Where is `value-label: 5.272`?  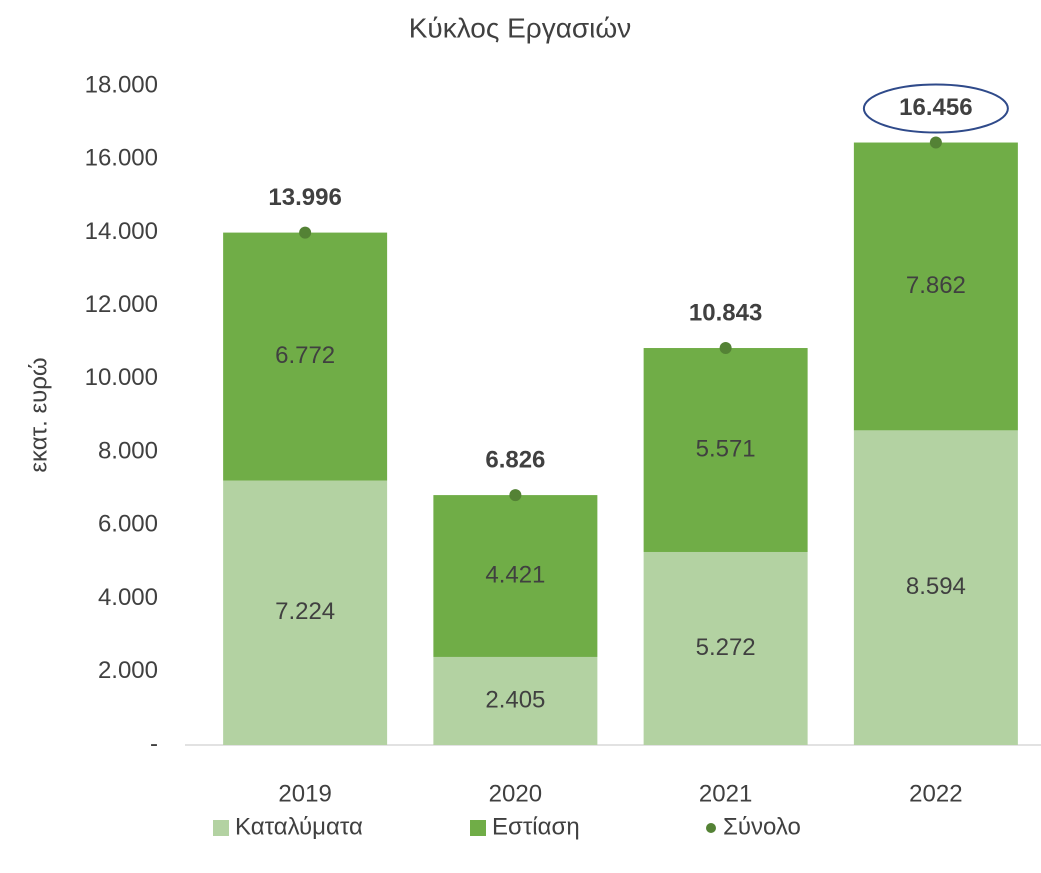 value-label: 5.272 is located at coordinates (726, 647).